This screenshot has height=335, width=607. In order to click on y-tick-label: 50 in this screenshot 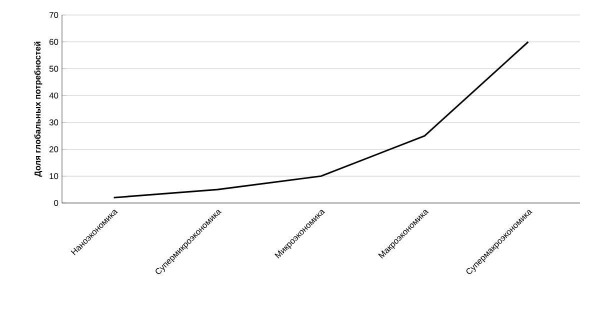, I will do `click(53, 69)`.